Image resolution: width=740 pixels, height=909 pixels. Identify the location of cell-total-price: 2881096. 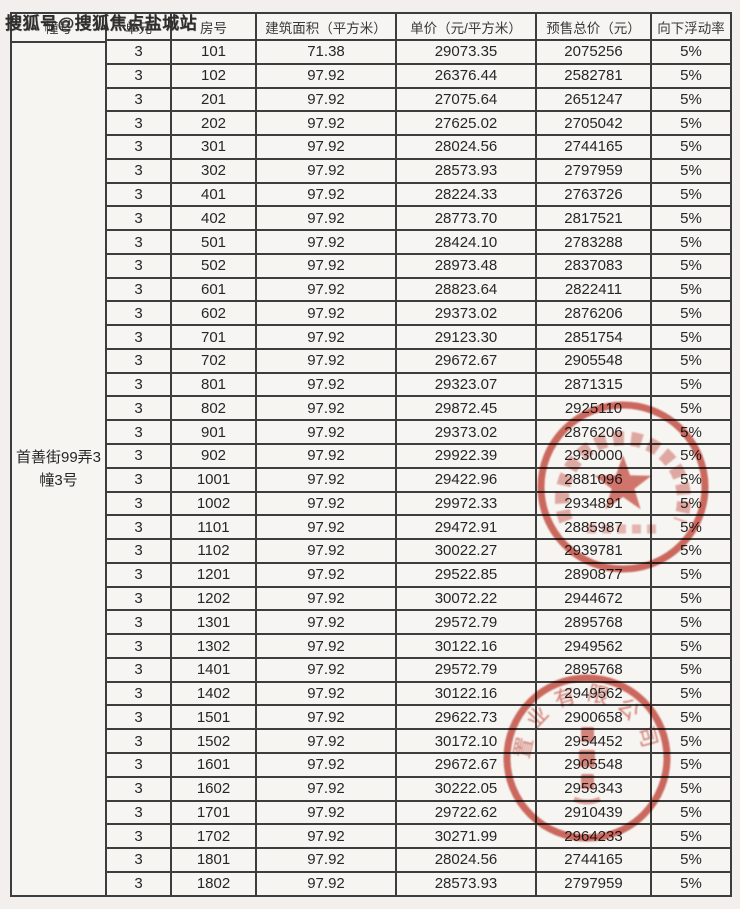
(593, 479).